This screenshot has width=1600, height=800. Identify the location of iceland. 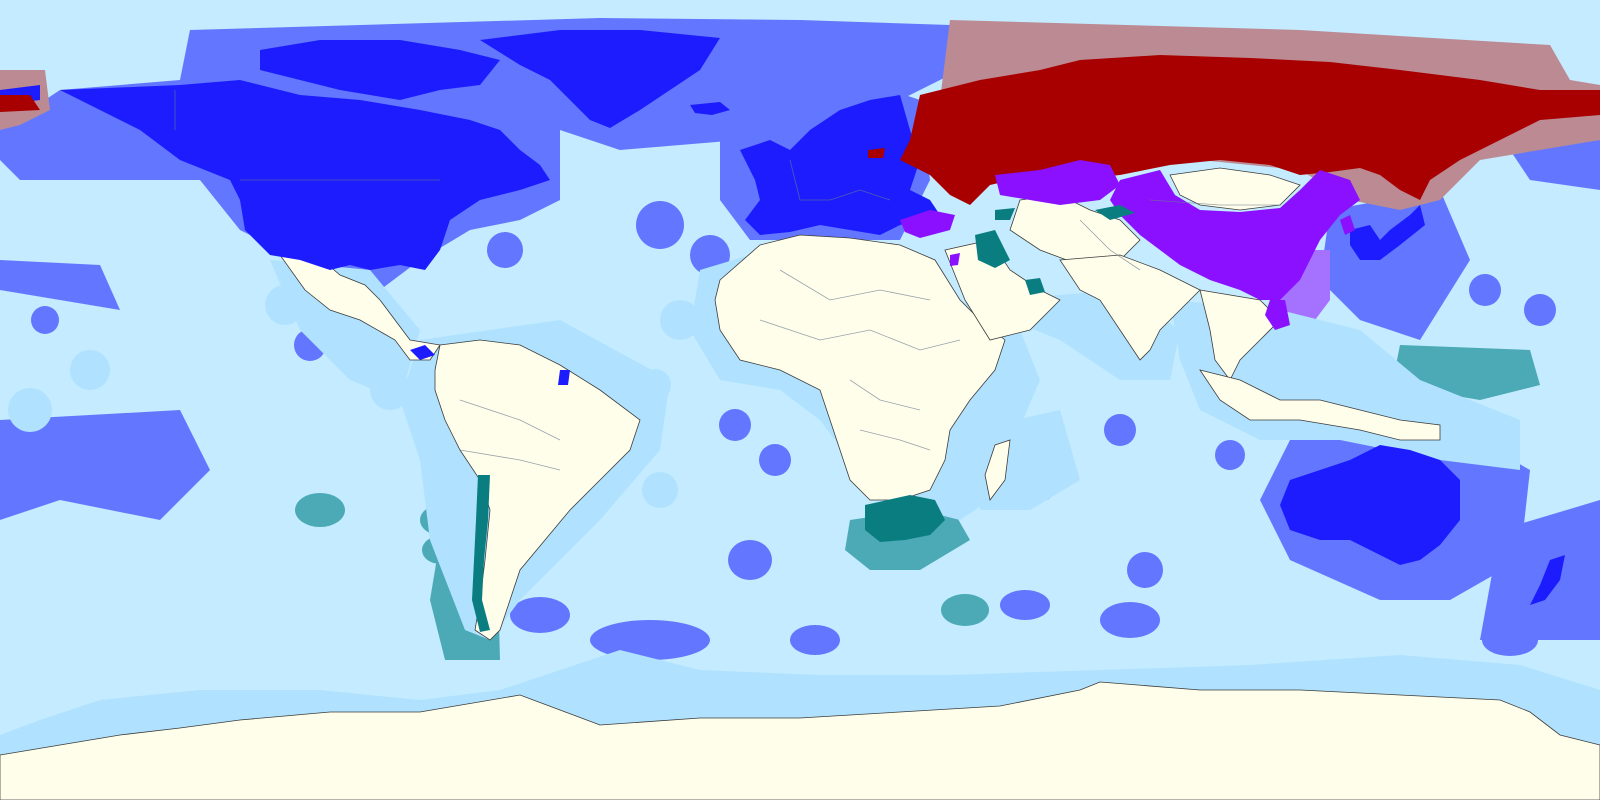
(710, 108).